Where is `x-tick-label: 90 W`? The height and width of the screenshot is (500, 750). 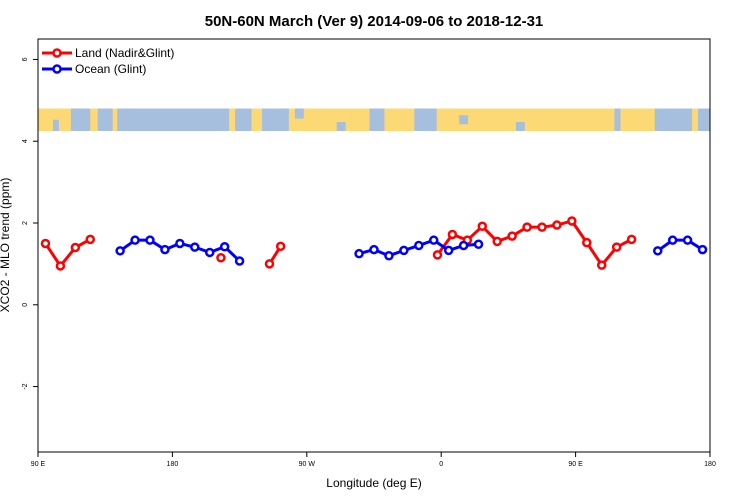
x-tick-label: 90 W is located at coordinates (307, 464).